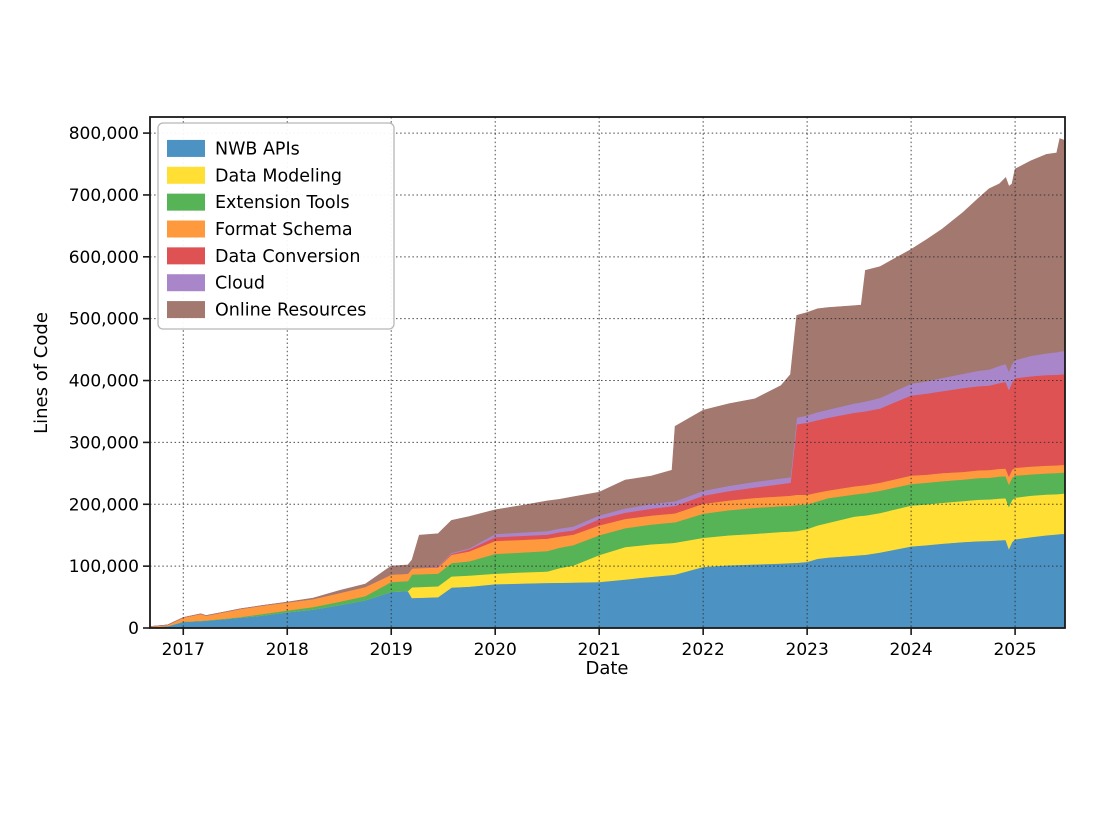  Describe the element at coordinates (104, 567) in the screenshot. I see `y-tick-label: 100,000` at that location.